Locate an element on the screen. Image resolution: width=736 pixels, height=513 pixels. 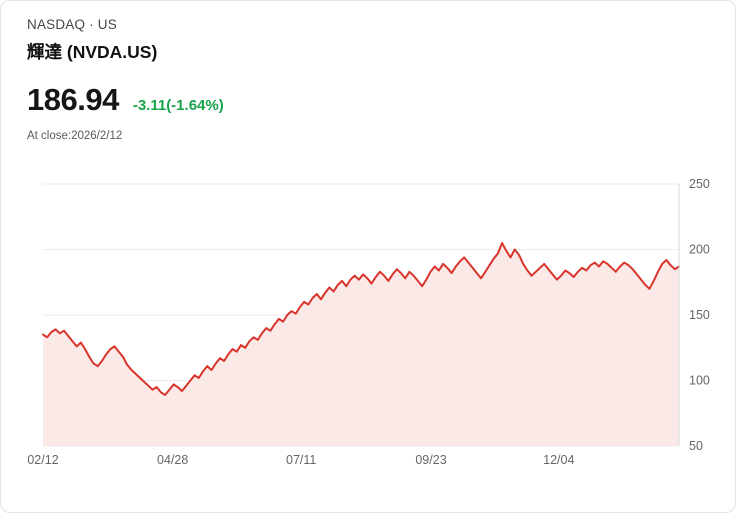
y-tick-label: 150 is located at coordinates (699, 315).